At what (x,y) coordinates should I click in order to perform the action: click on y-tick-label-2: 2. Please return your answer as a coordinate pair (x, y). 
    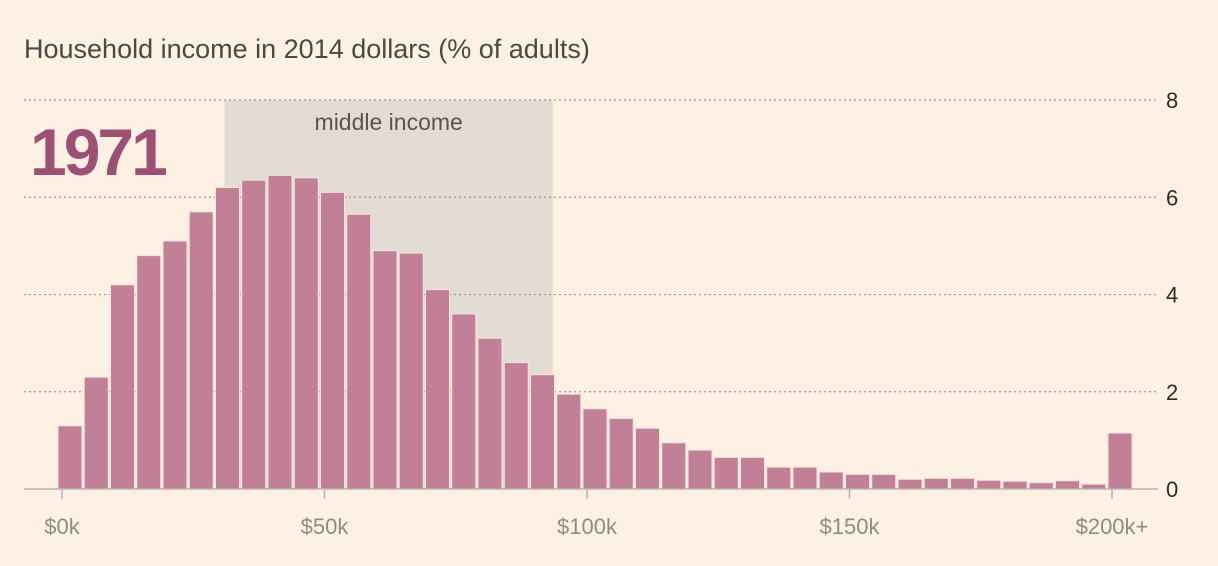
    Looking at the image, I should click on (1172, 392).